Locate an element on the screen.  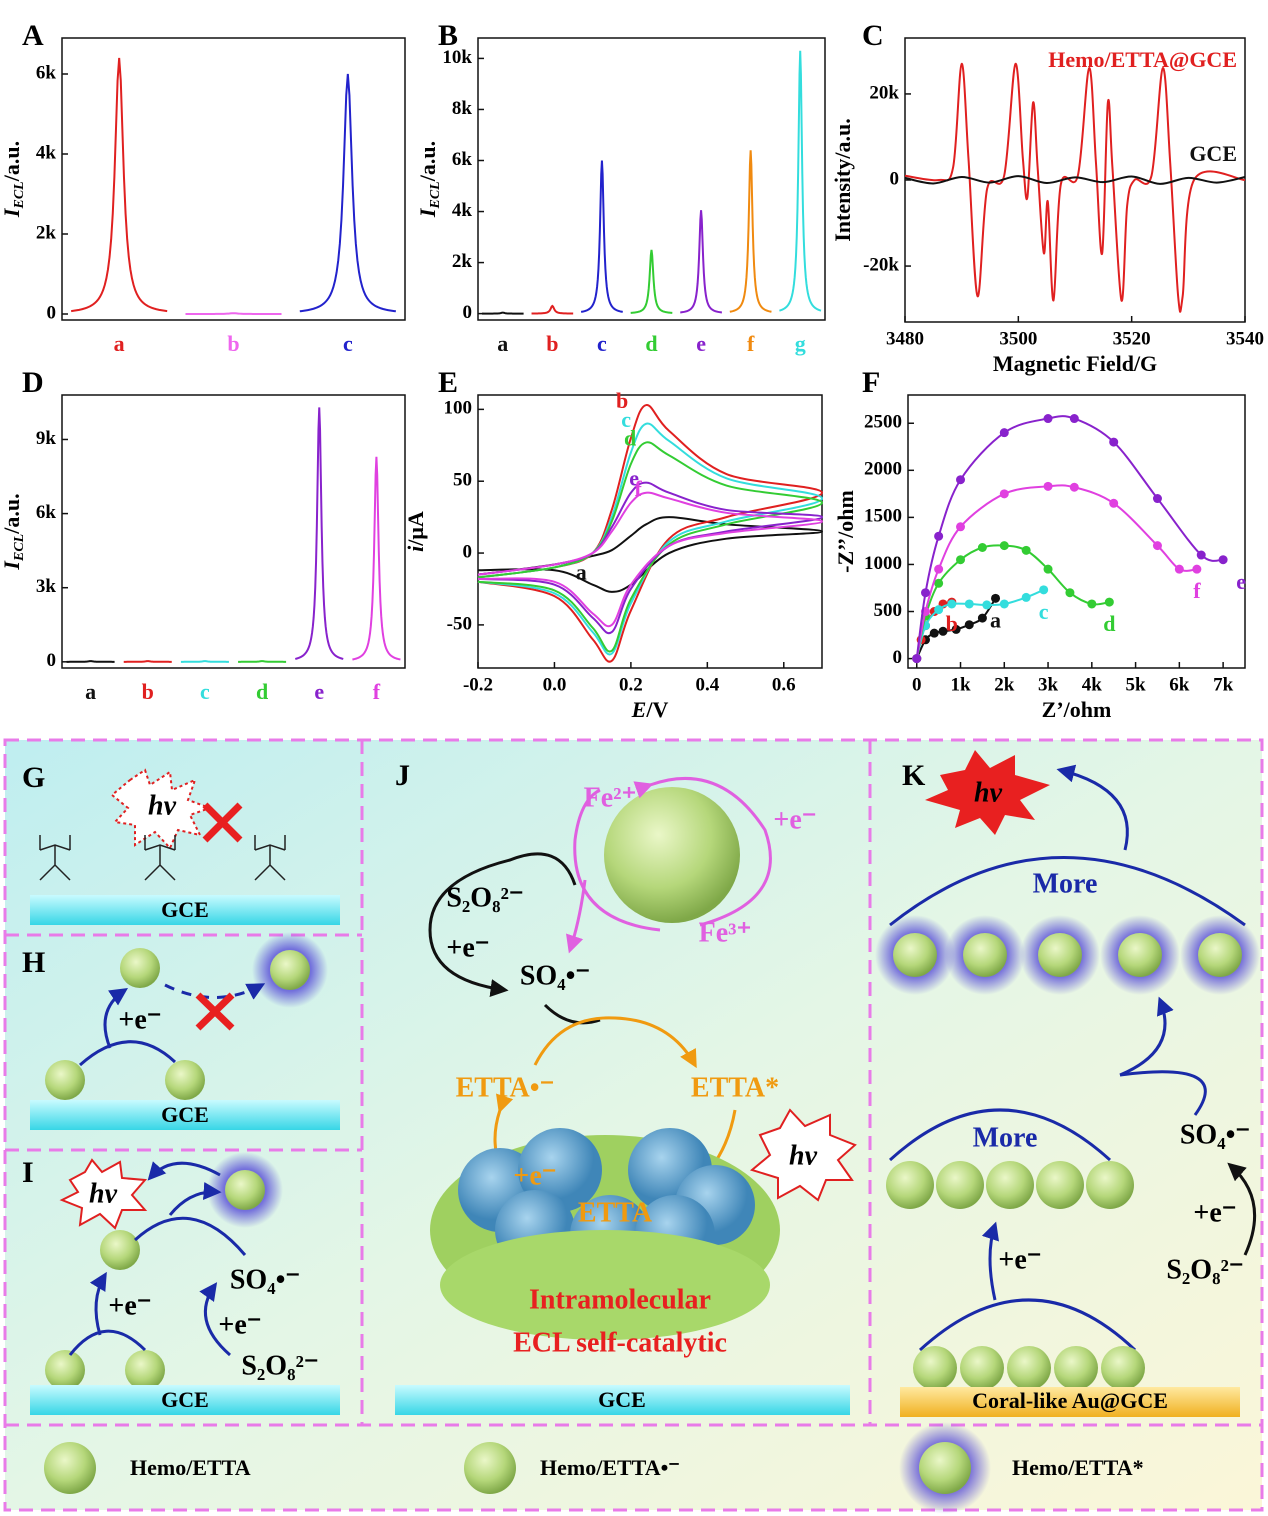
series-label: b is located at coordinates (622, 400).